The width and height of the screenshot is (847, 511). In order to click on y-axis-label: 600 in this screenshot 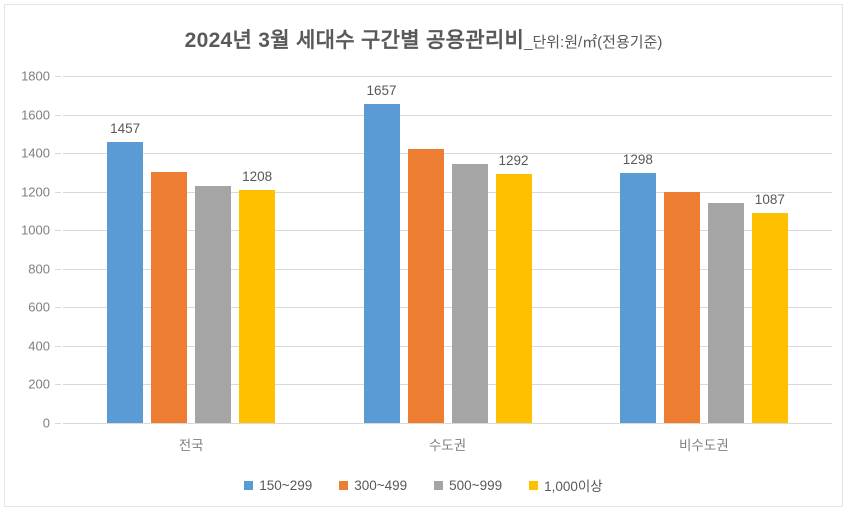, I will do `click(39, 307)`.